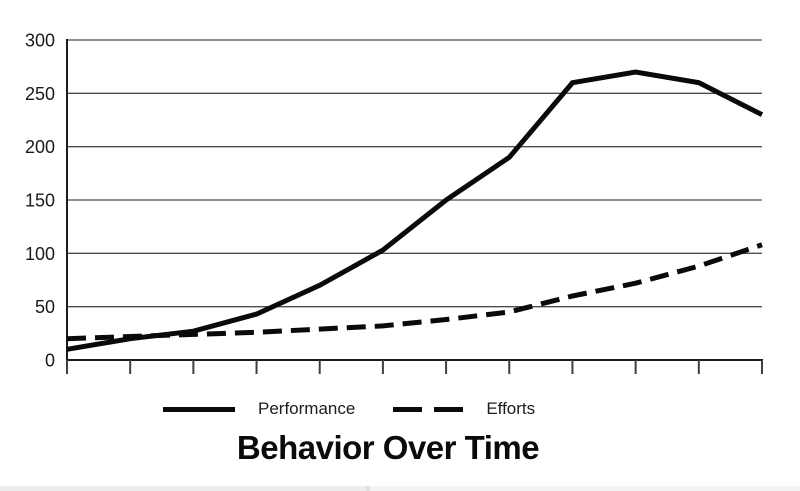 Image resolution: width=800 pixels, height=491 pixels. Describe the element at coordinates (45, 307) in the screenshot. I see `y-axis-label-50: 50` at that location.